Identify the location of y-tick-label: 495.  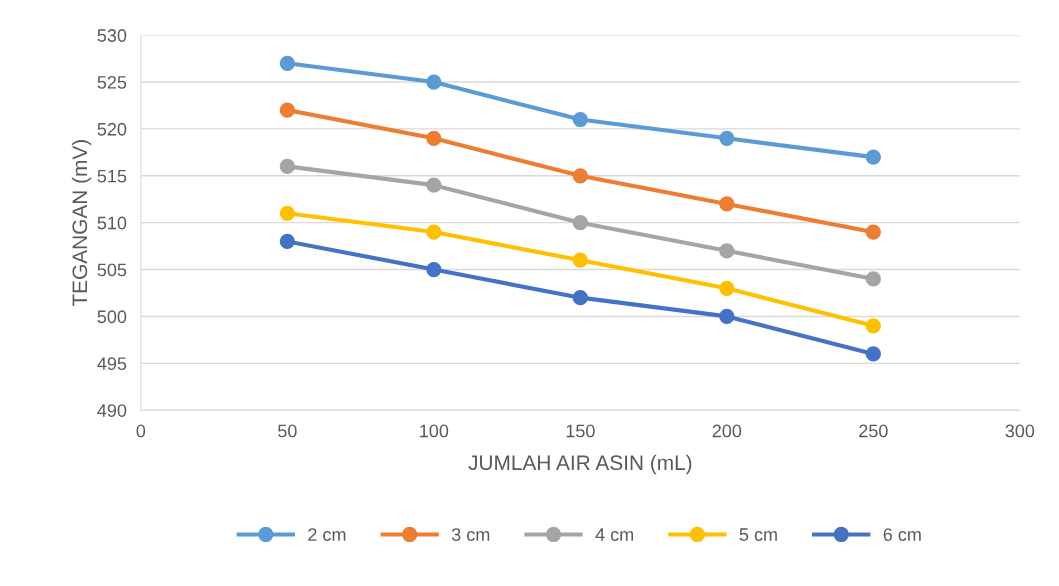
(112, 364).